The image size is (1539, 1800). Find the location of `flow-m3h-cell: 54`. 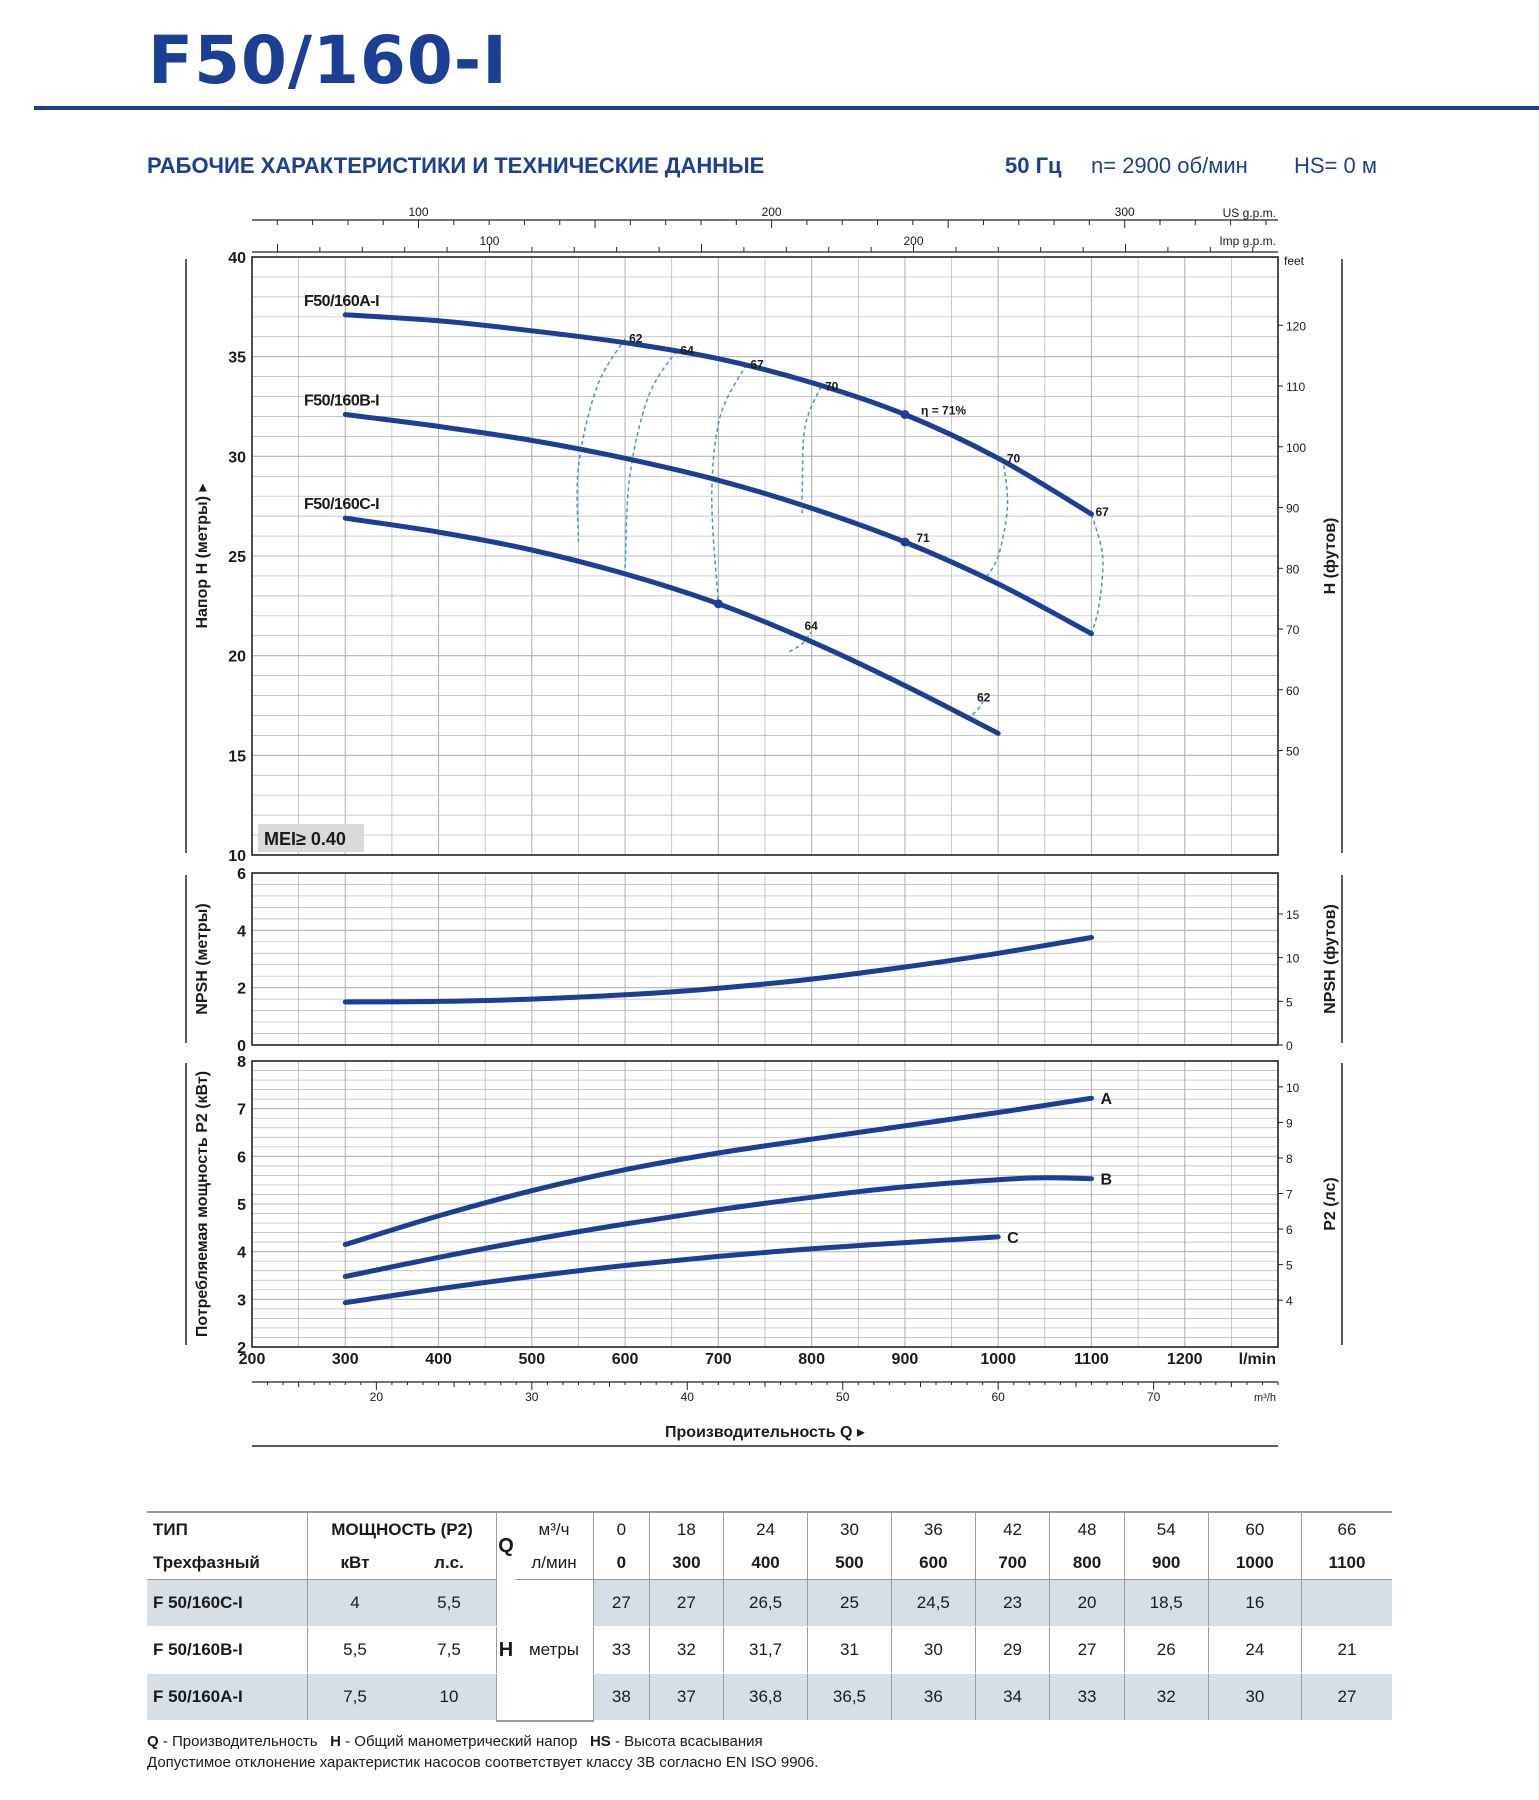

flow-m3h-cell: 54 is located at coordinates (1166, 1528).